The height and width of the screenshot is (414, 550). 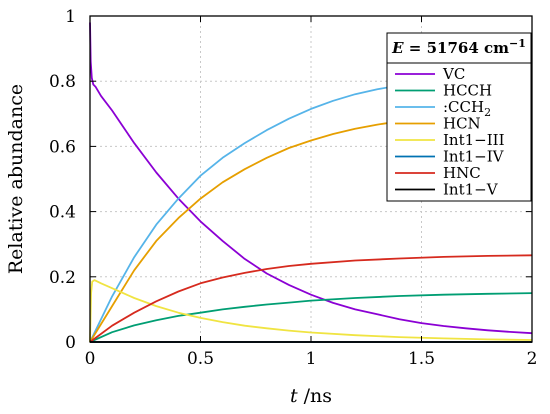 I want to click on x-axis-label-symbol: t, so click(x=294, y=396).